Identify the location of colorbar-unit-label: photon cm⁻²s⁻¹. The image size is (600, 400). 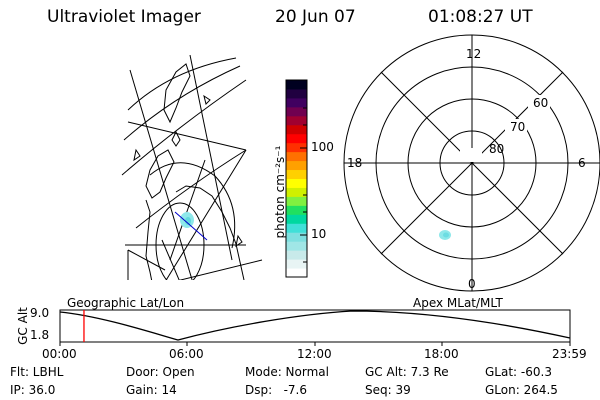
(280, 192).